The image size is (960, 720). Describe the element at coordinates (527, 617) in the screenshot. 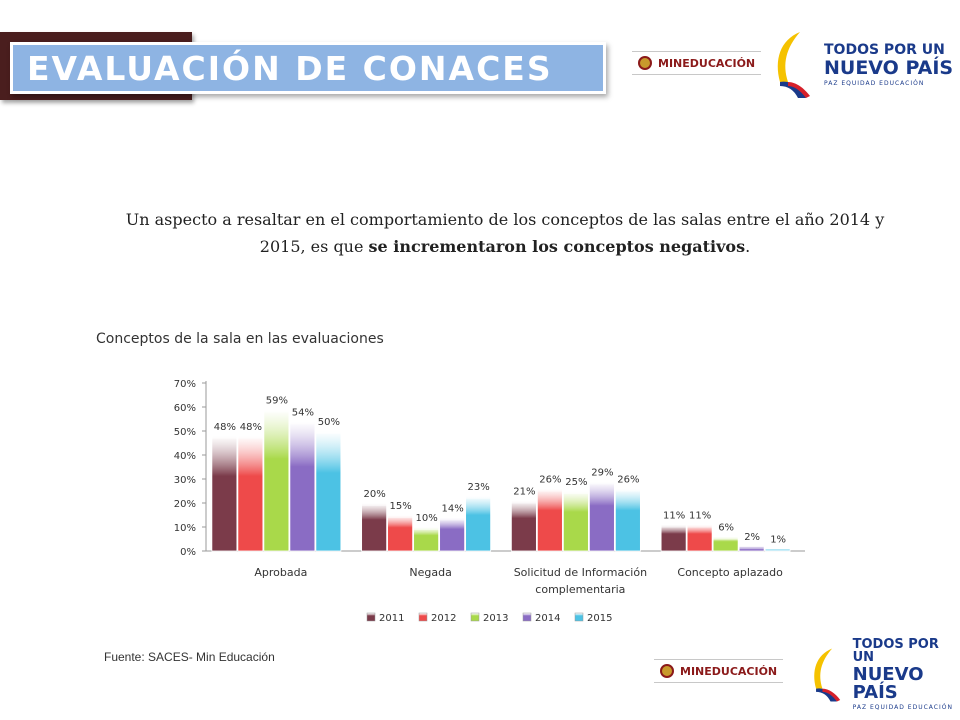

I see `legend-swatch-2014` at that location.